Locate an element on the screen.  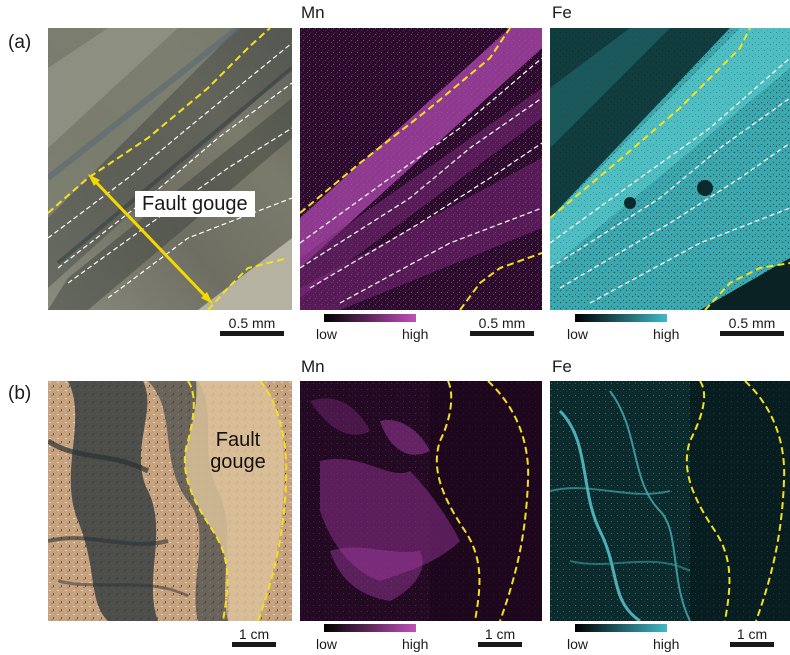
fe-map-a is located at coordinates (670, 169).